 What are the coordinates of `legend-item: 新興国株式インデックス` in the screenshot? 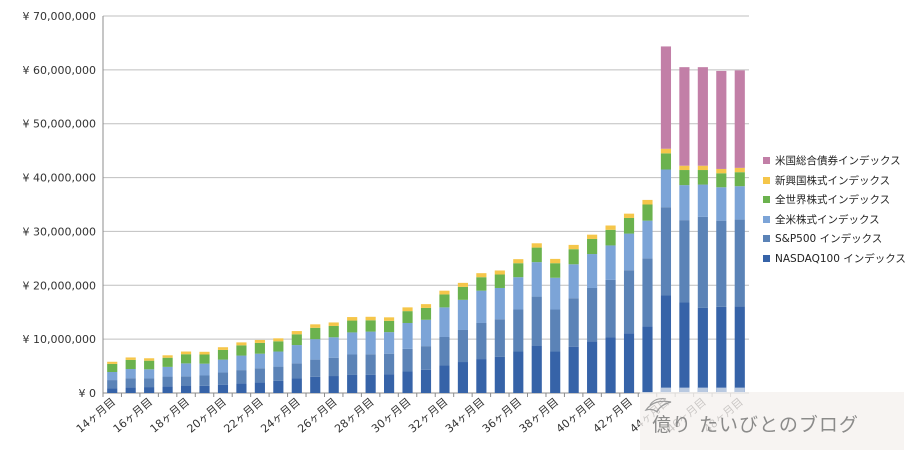 It's located at (833, 181).